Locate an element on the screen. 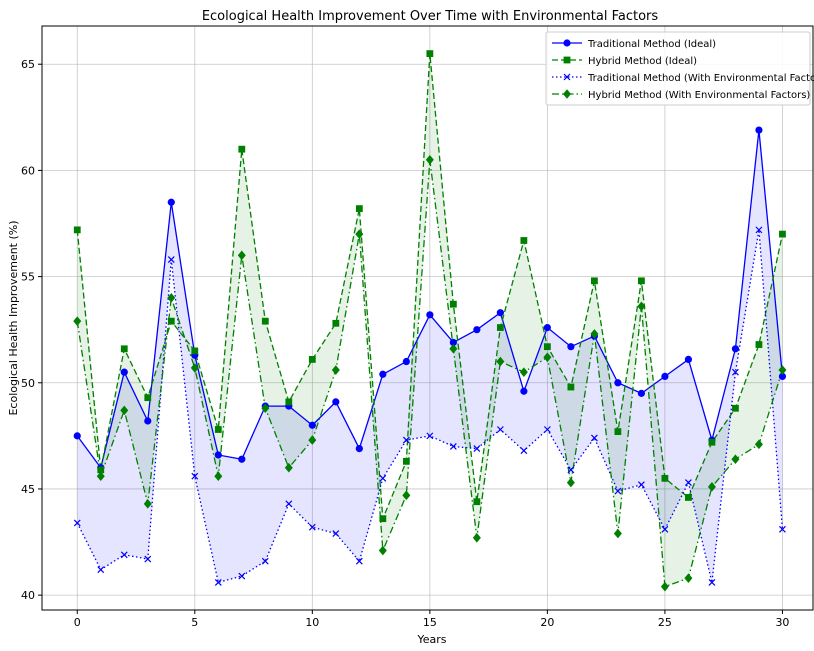  y-tick-label: 55 is located at coordinates (28, 277).